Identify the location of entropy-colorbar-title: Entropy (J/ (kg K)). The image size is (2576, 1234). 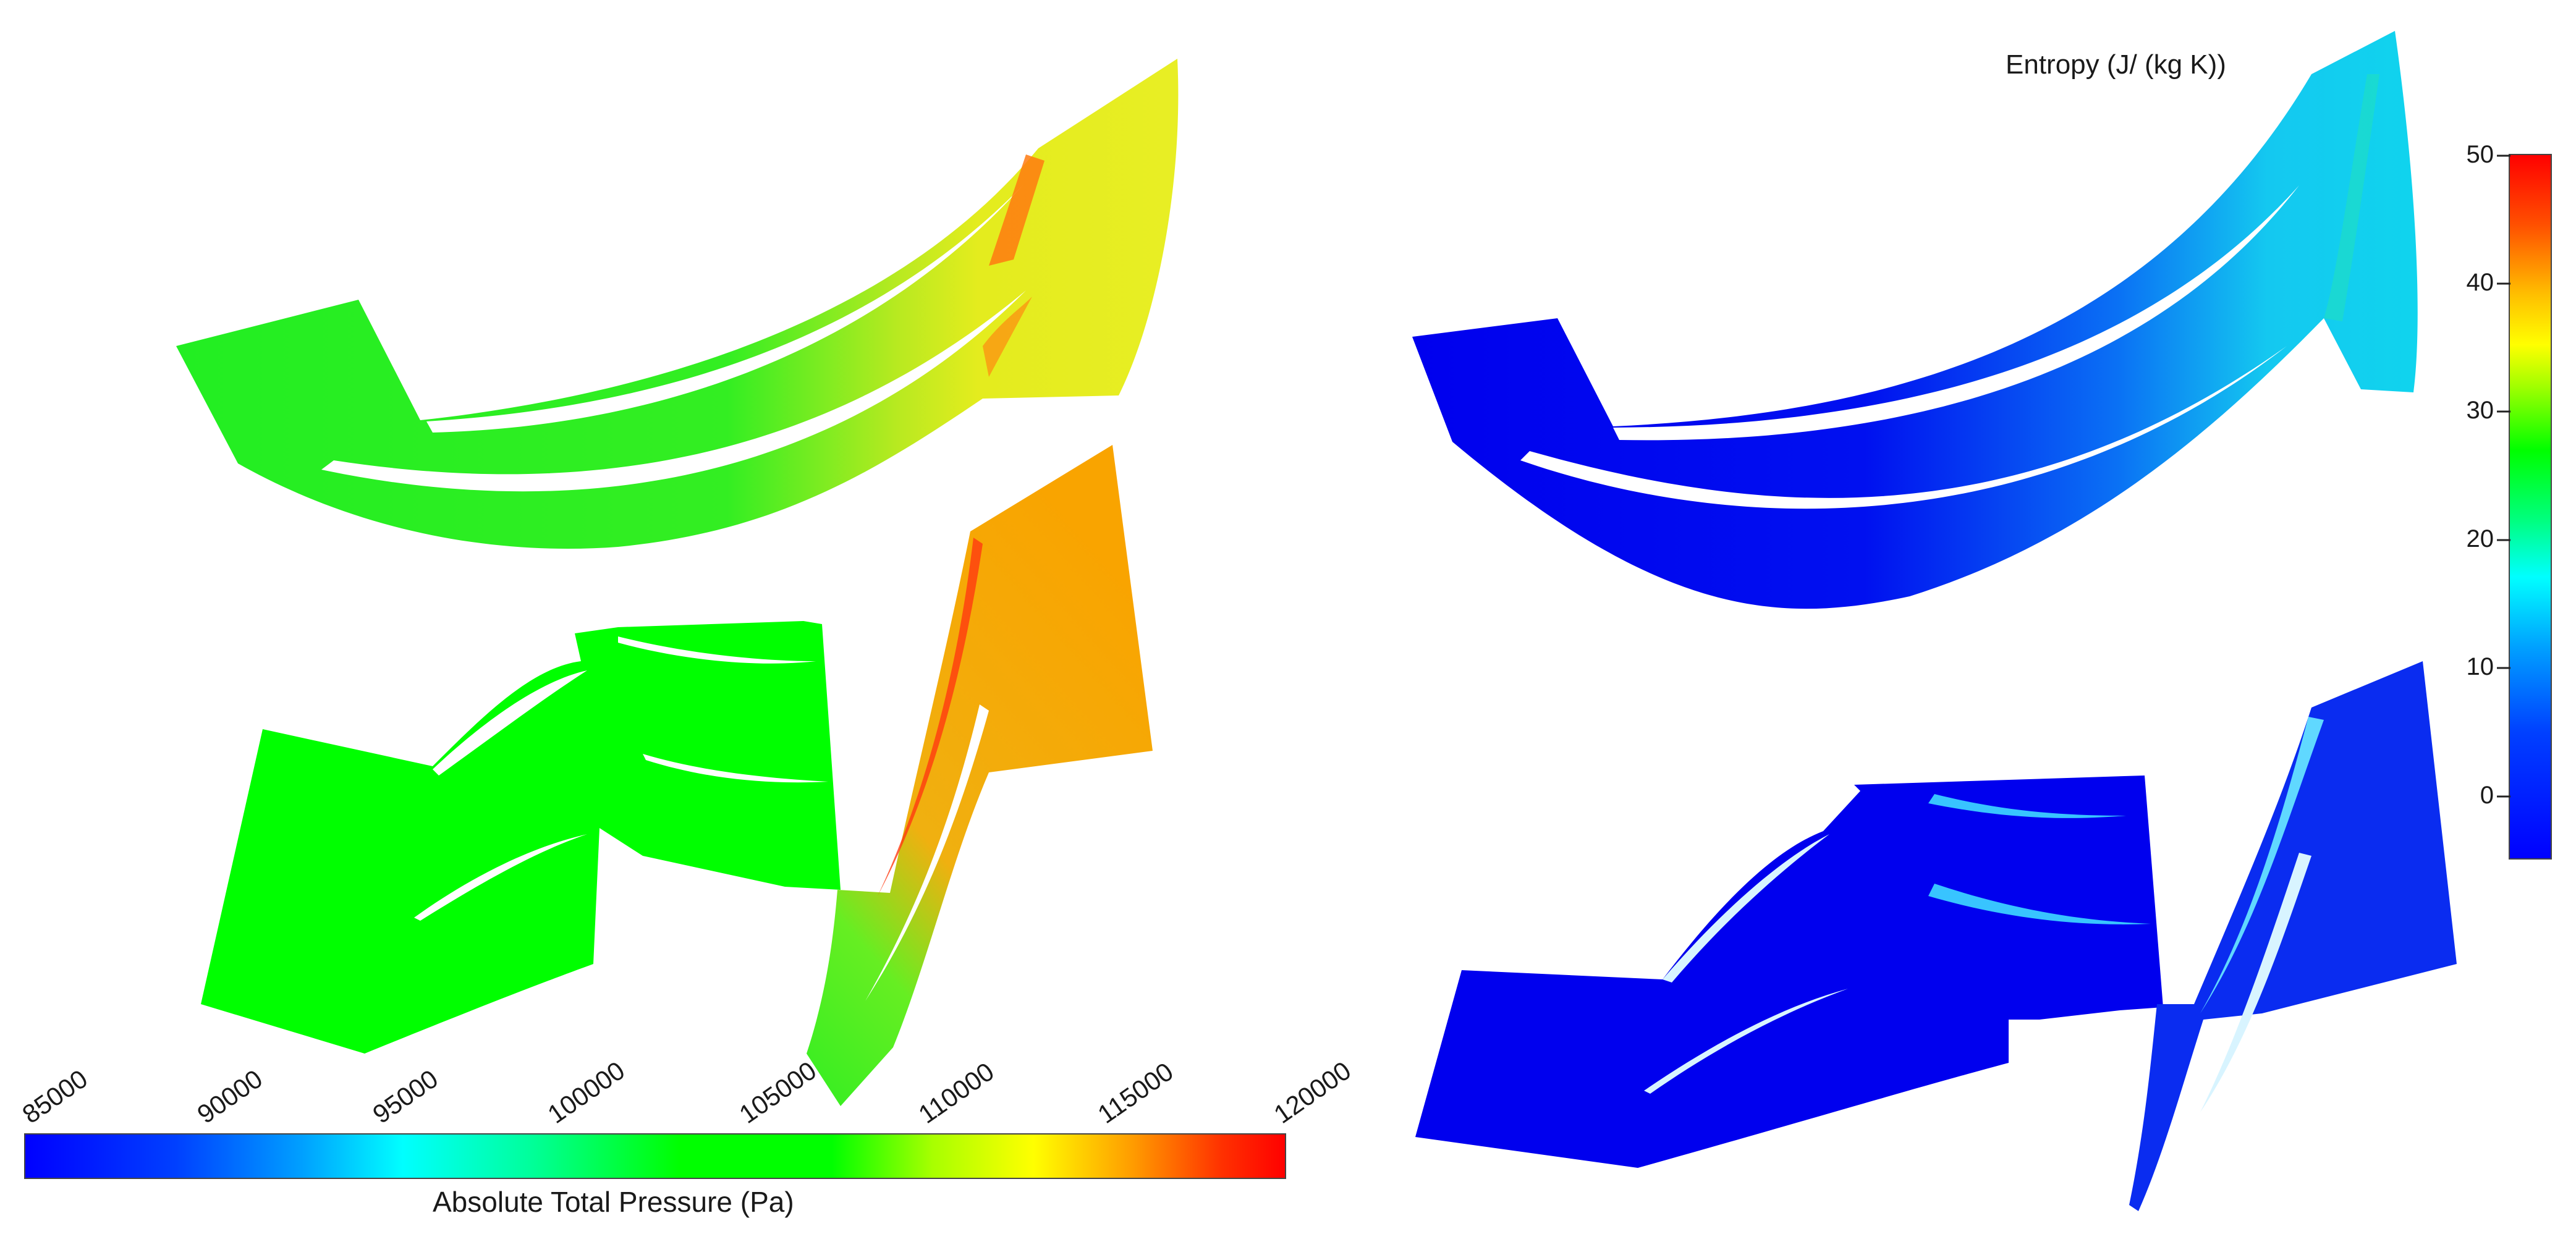
(2116, 65).